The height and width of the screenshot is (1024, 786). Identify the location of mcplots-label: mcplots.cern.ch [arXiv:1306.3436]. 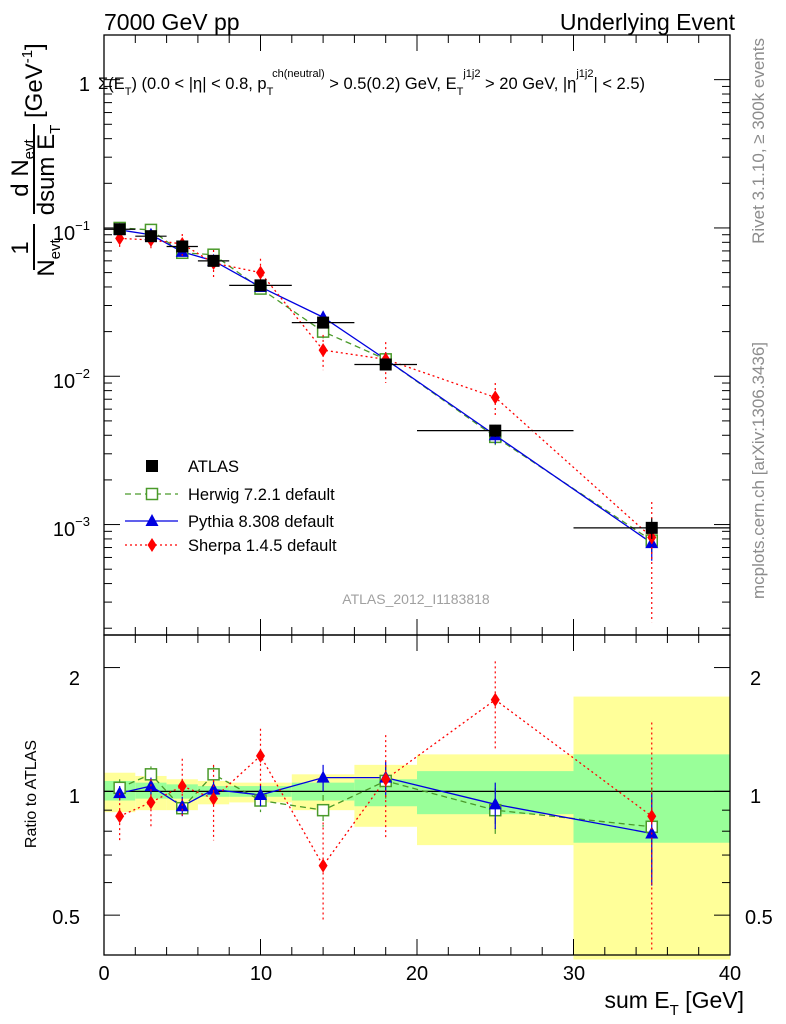
(758, 470).